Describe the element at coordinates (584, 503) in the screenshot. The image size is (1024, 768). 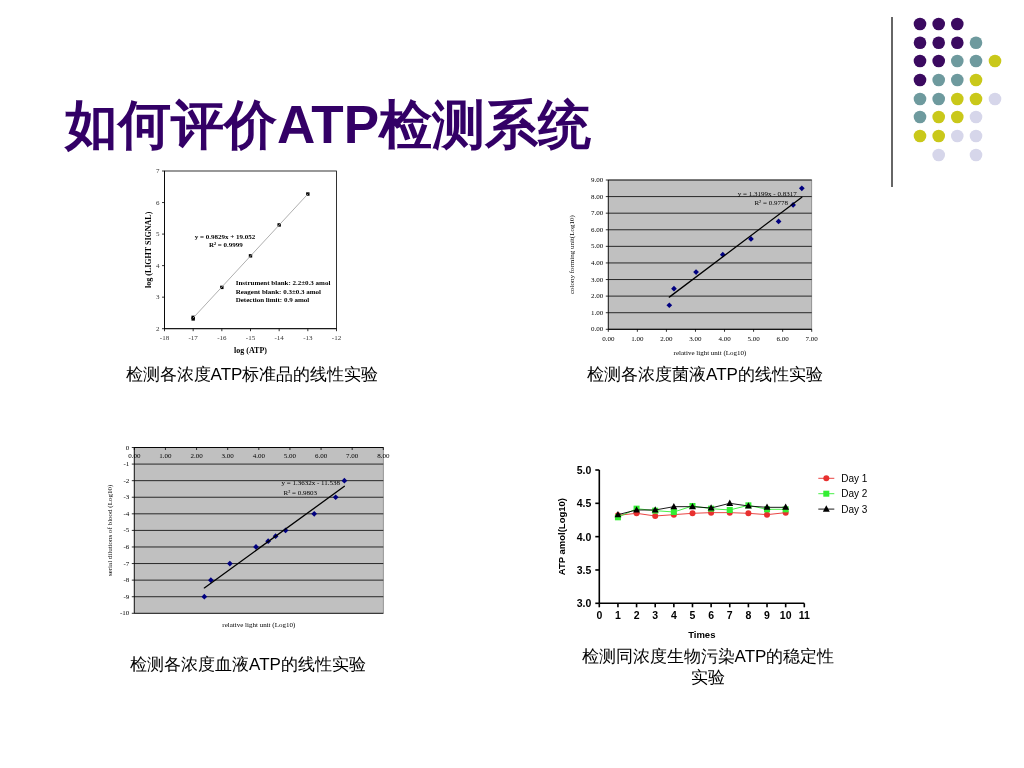
I see `y-tick-label: 4.5` at that location.